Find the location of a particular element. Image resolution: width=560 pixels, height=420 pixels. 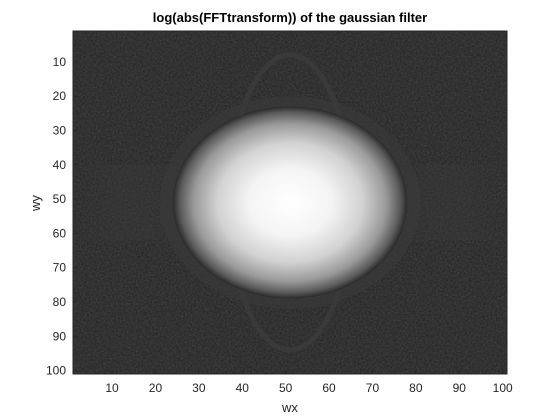

y-tick-label: 20 is located at coordinates (60, 96).